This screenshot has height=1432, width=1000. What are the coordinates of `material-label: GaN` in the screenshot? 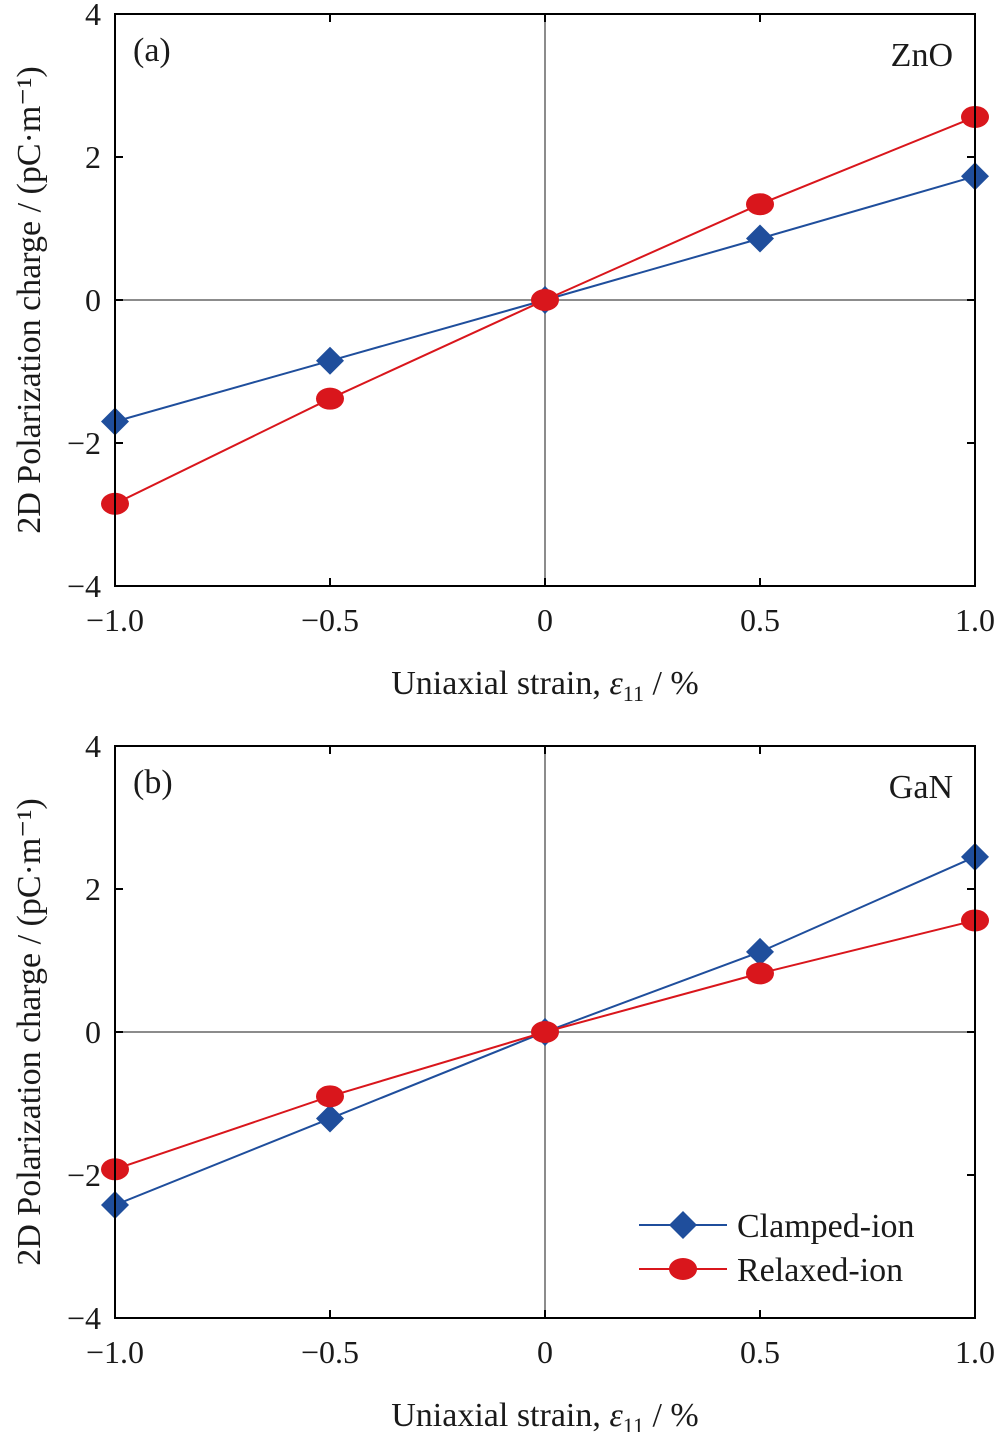 It's located at (921, 787).